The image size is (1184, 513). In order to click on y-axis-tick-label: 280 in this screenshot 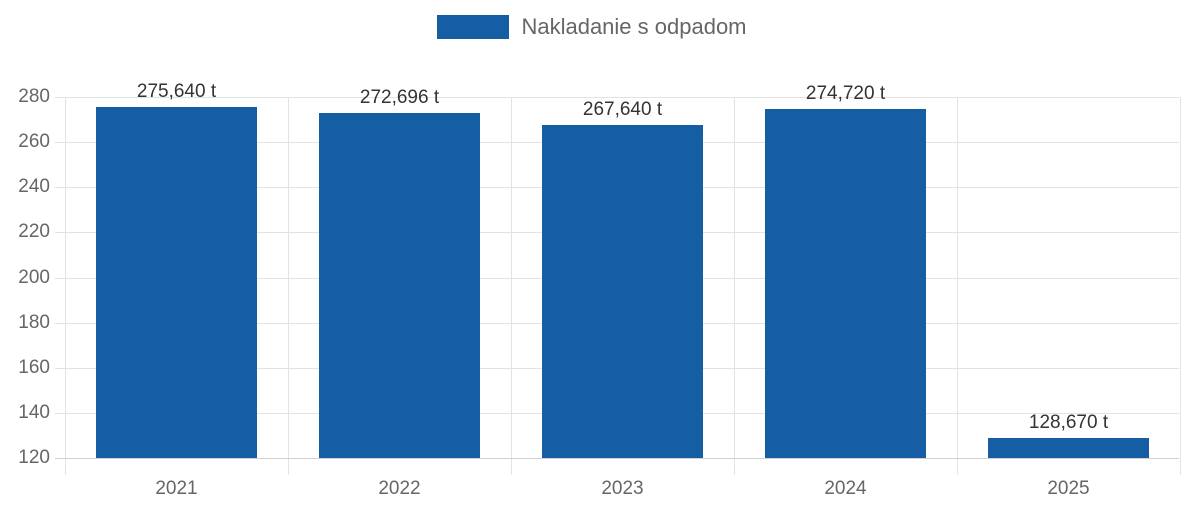, I will do `click(34, 96)`.